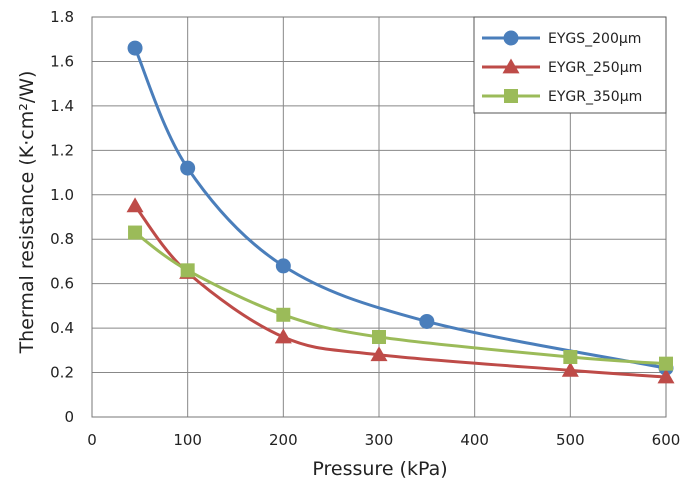 The image size is (686, 486). Describe the element at coordinates (62, 106) in the screenshot. I see `y-tick-label: 1.4` at that location.